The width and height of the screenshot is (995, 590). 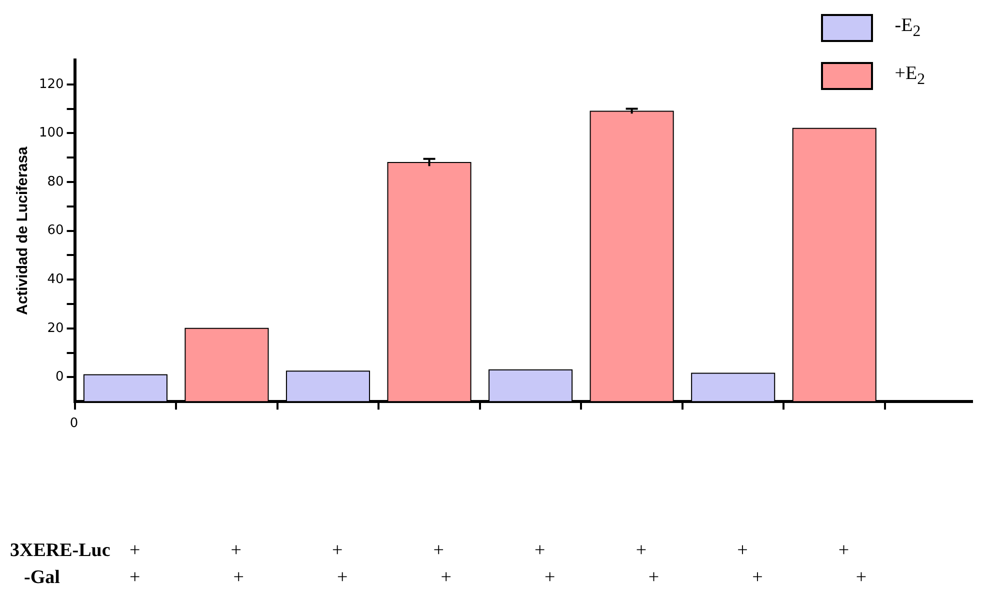 I want to click on y-tick-label: 0, so click(x=60, y=377).